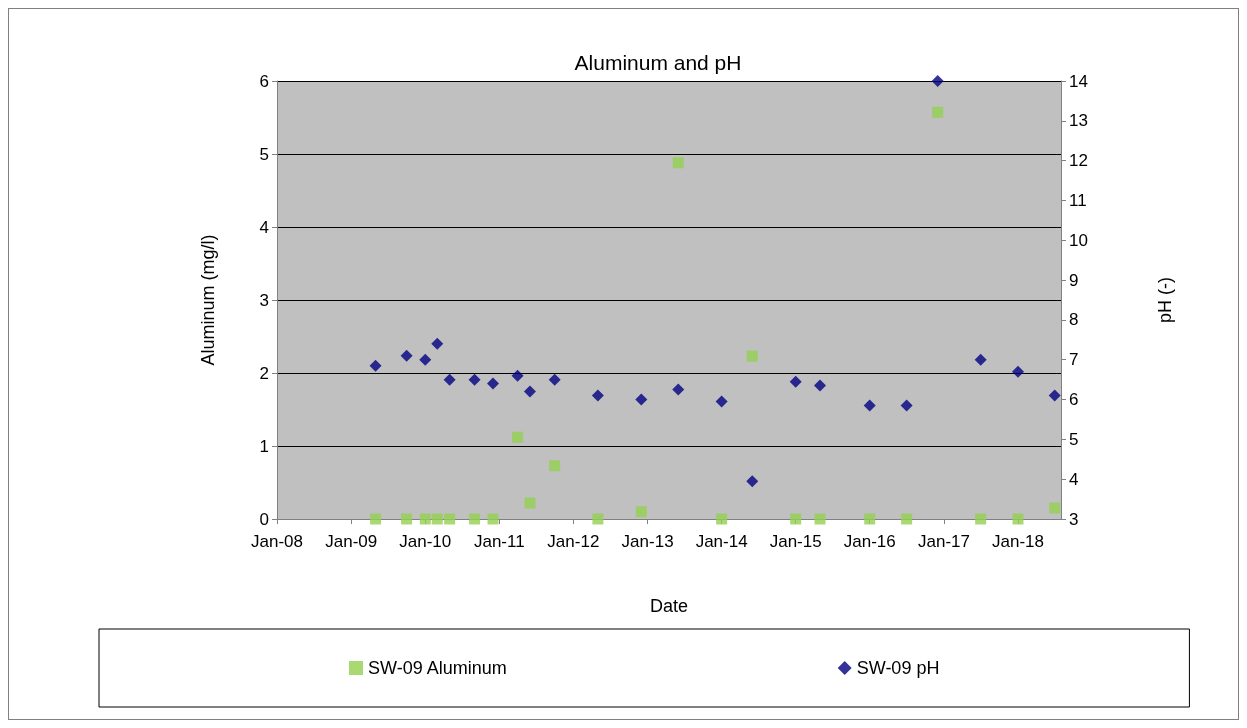  Describe the element at coordinates (1074, 280) in the screenshot. I see `y2-tick-label: 9` at that location.